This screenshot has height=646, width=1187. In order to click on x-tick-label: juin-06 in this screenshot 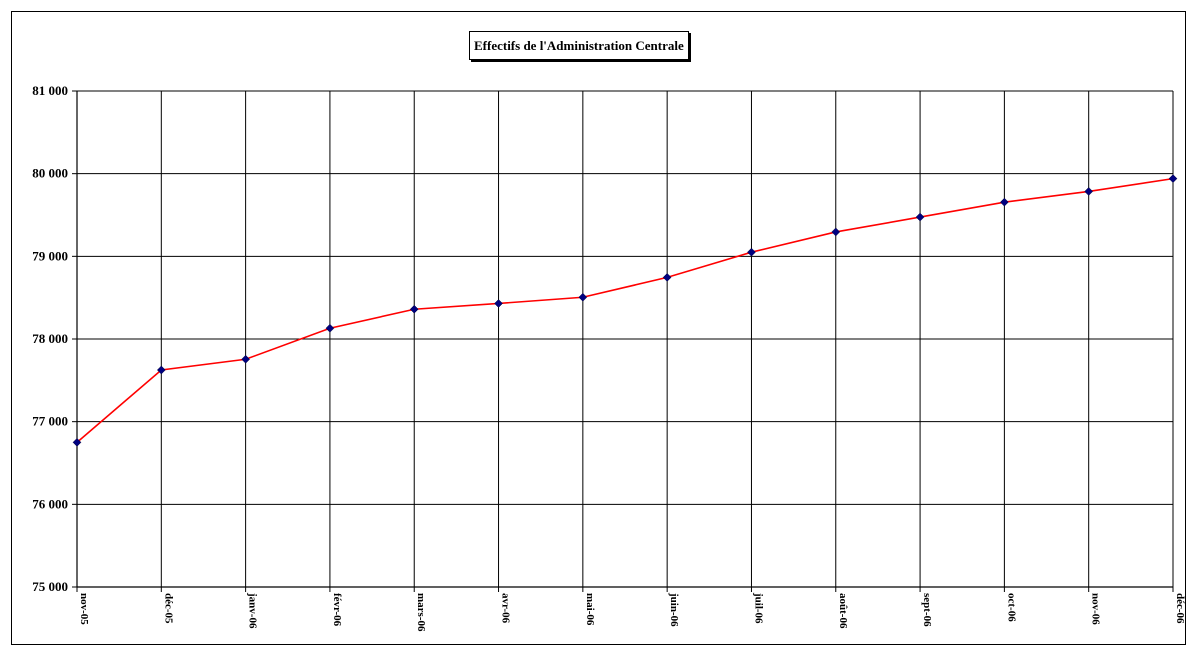, I will do `click(674, 609)`.